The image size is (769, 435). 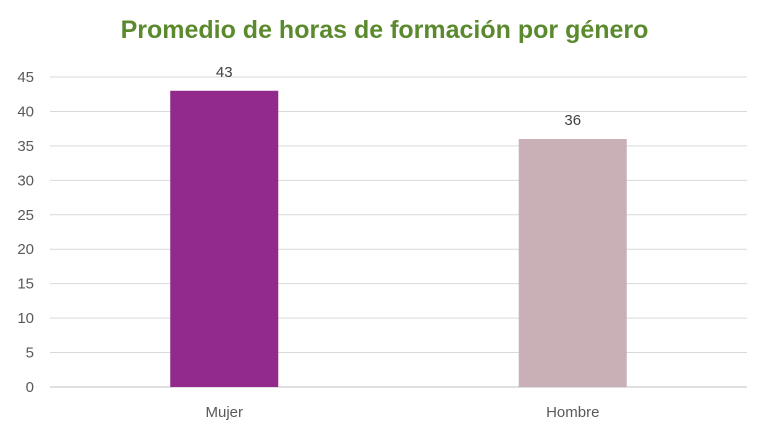 I want to click on data-label-hombre: 36, so click(x=572, y=120).